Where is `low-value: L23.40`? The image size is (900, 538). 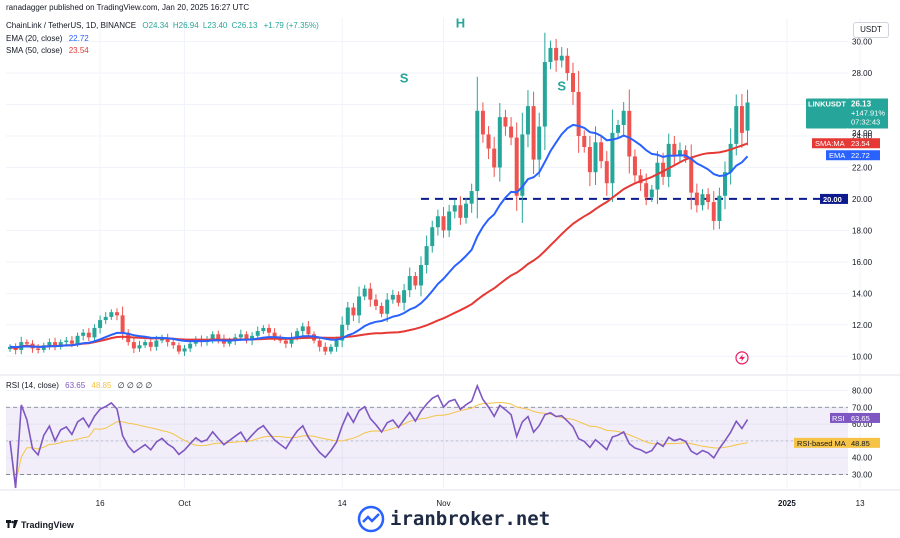 low-value: L23.40 is located at coordinates (215, 25).